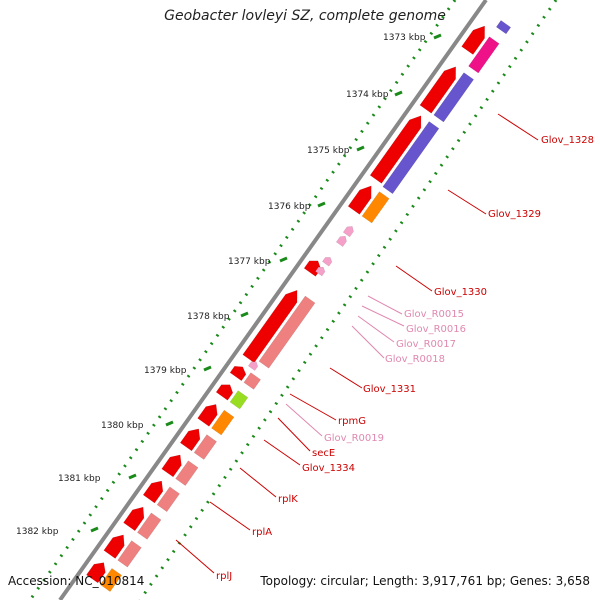  What do you see at coordinates (354, 438) in the screenshot?
I see `gene-label: Glov_R0019` at bounding box center [354, 438].